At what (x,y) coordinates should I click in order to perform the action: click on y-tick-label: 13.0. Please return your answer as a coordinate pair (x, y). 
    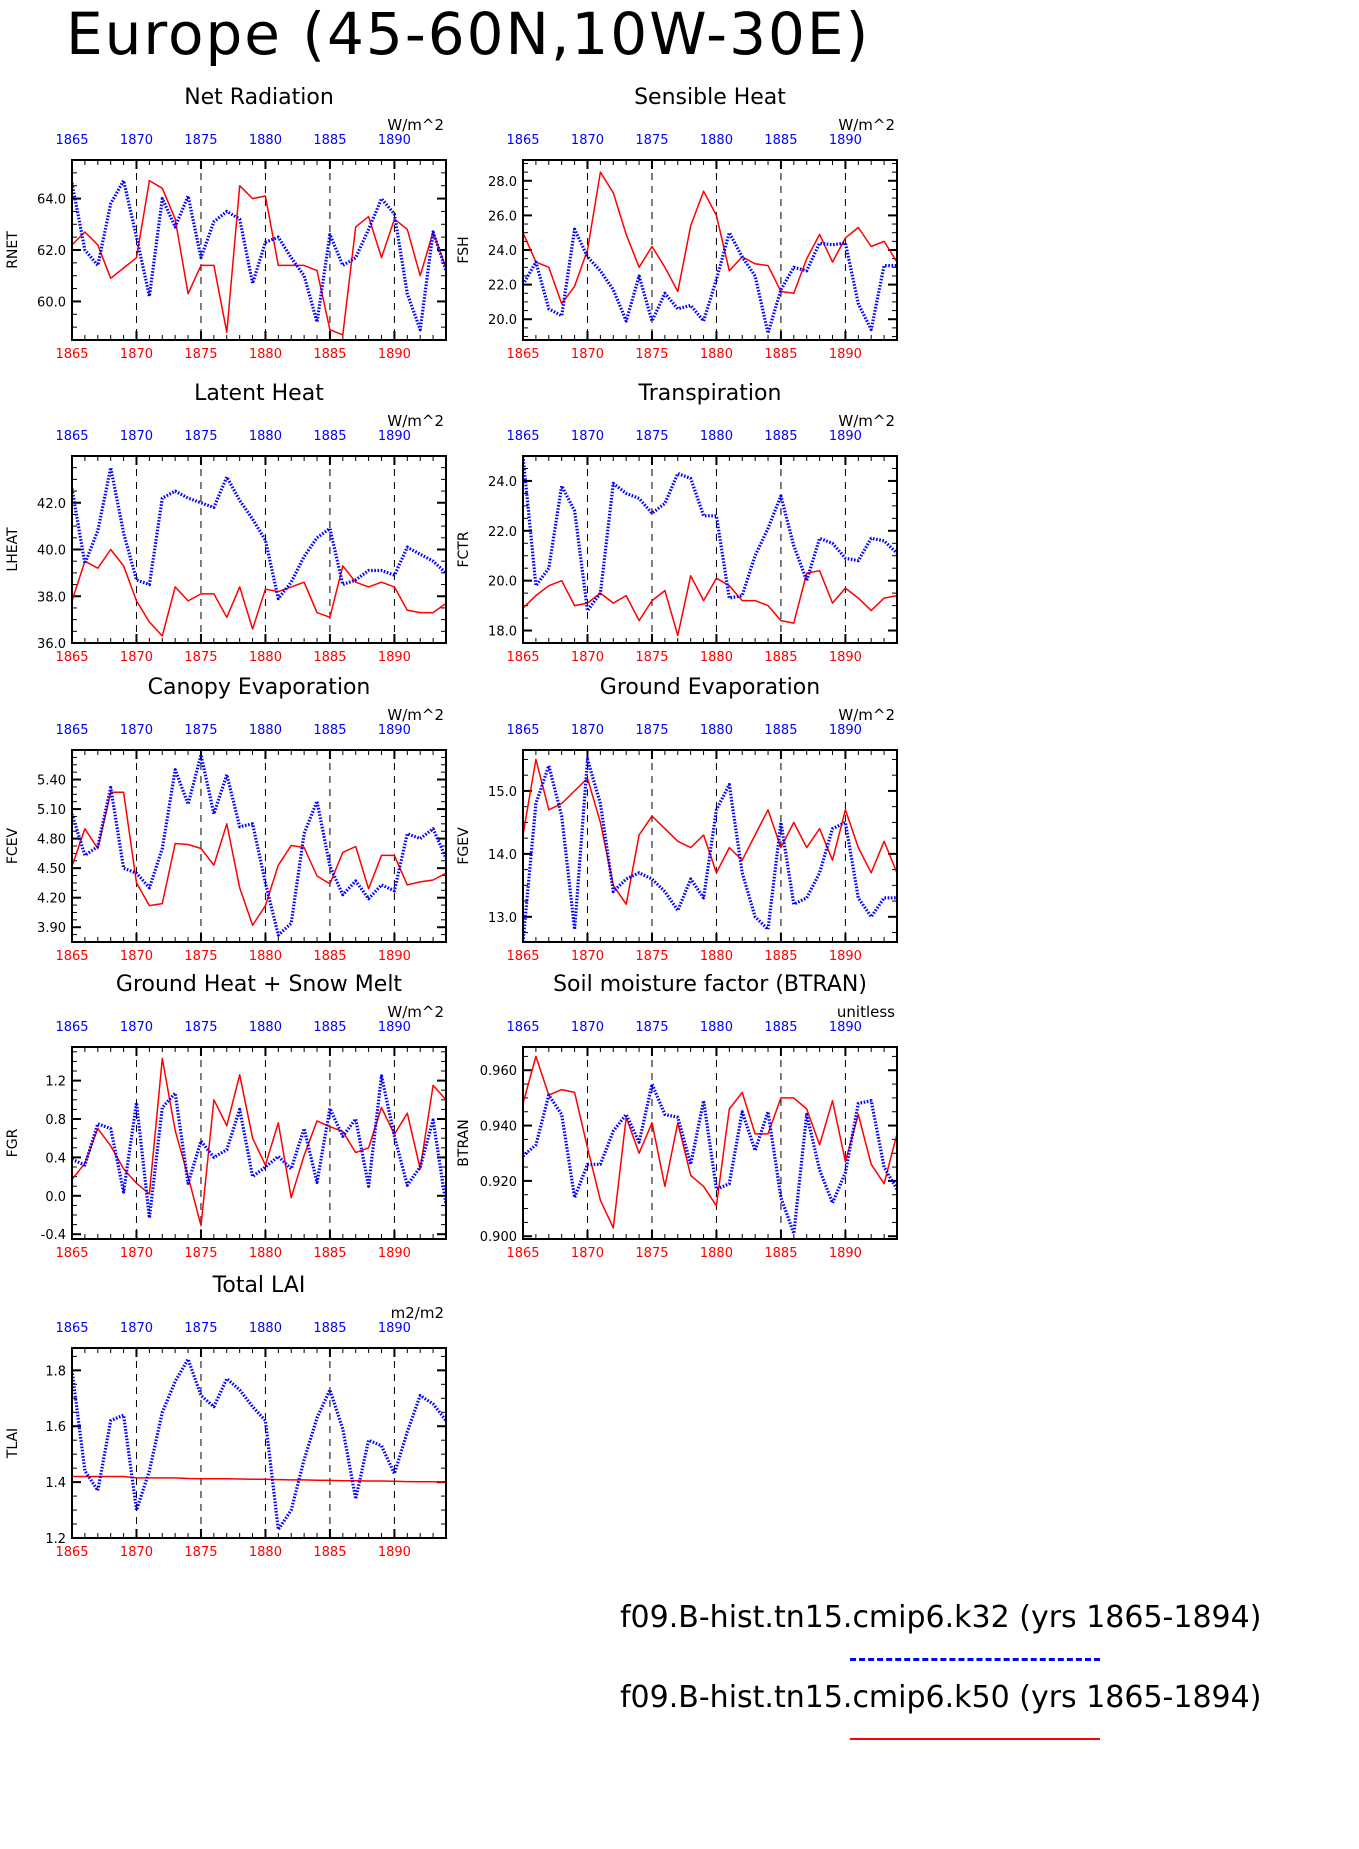
    Looking at the image, I should click on (502, 918).